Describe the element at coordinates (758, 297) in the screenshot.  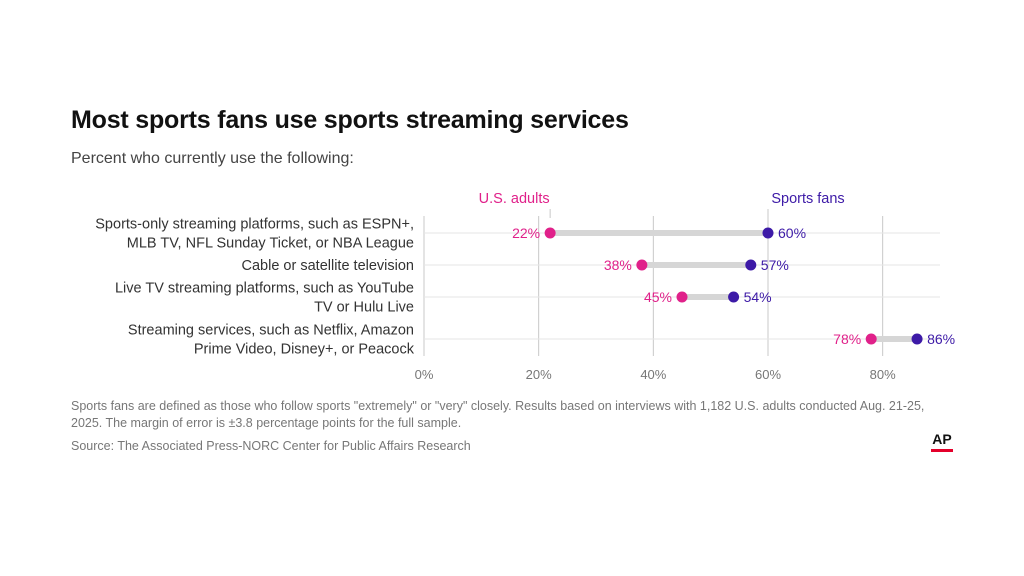
I see `data-label-sports-fans: 54%` at that location.